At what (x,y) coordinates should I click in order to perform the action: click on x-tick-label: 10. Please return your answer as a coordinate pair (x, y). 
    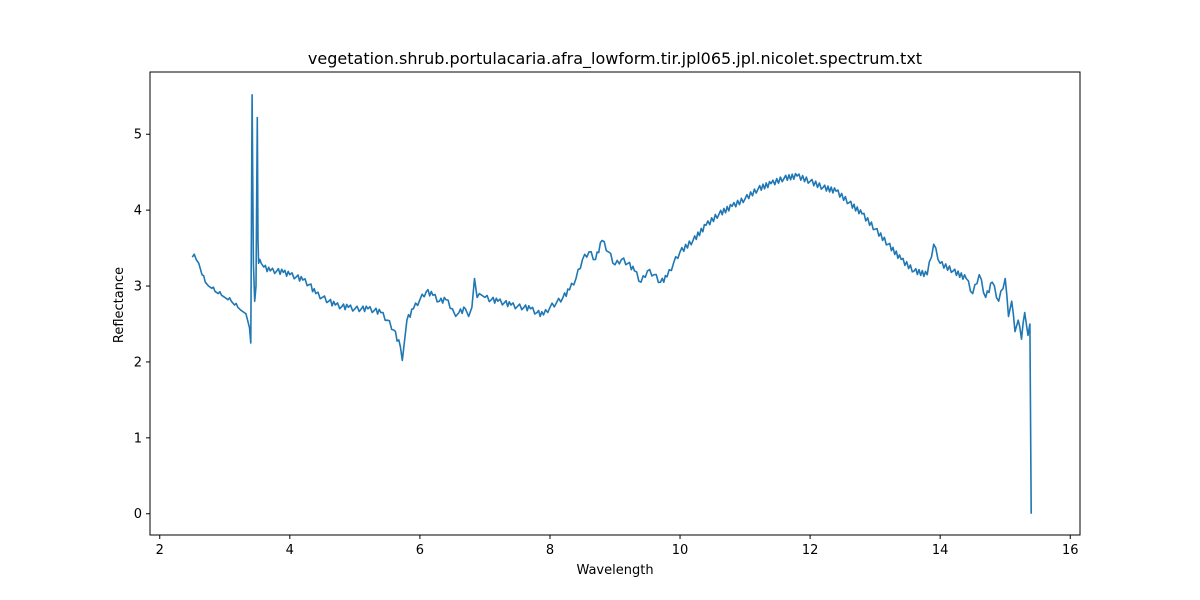
    Looking at the image, I should click on (680, 550).